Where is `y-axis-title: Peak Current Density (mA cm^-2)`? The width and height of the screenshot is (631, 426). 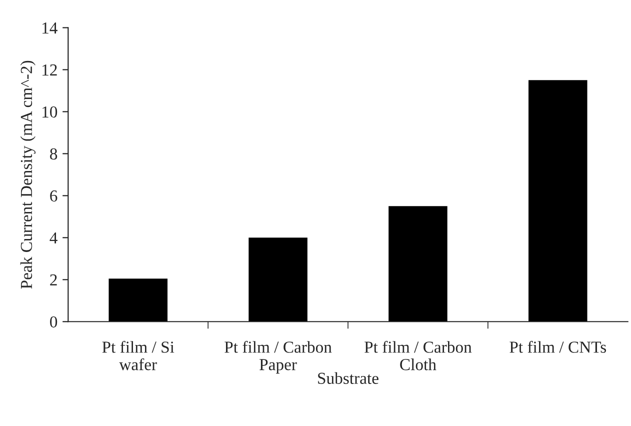 y-axis-title: Peak Current Density (mA cm^-2) is located at coordinates (28, 174).